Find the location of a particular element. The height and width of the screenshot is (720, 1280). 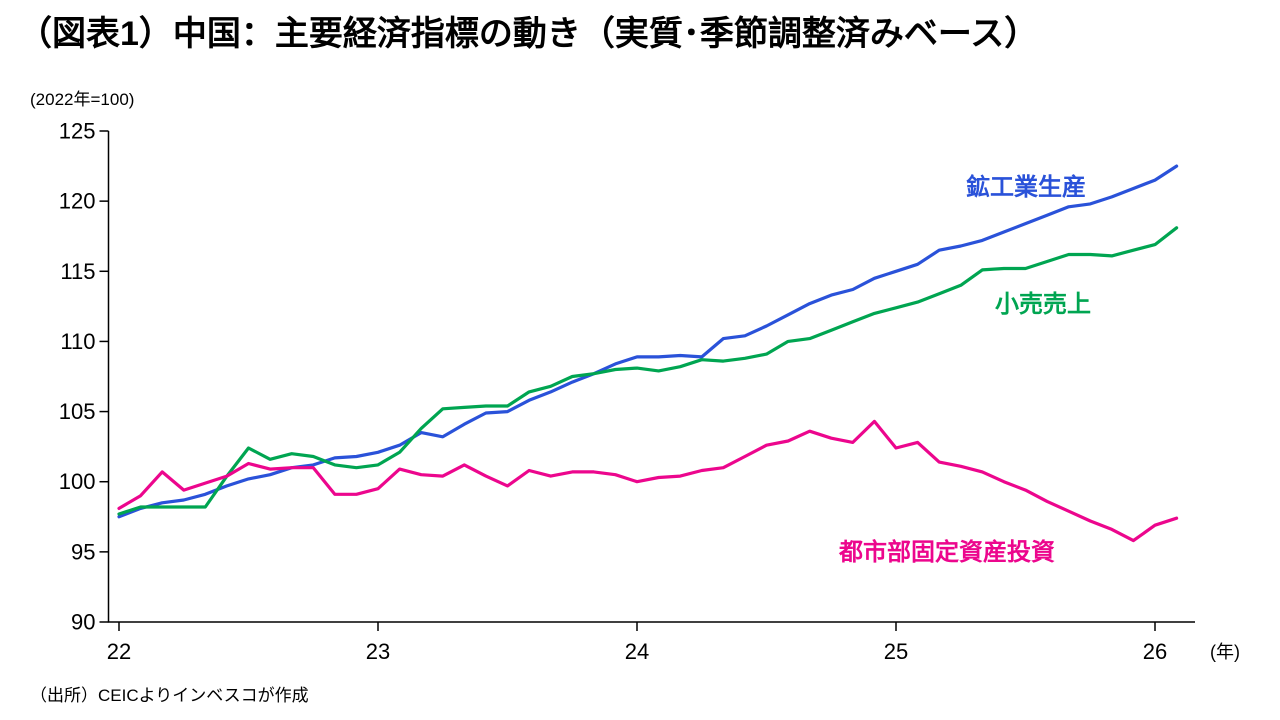

y-axis-tick-label: 125 is located at coordinates (77, 131).